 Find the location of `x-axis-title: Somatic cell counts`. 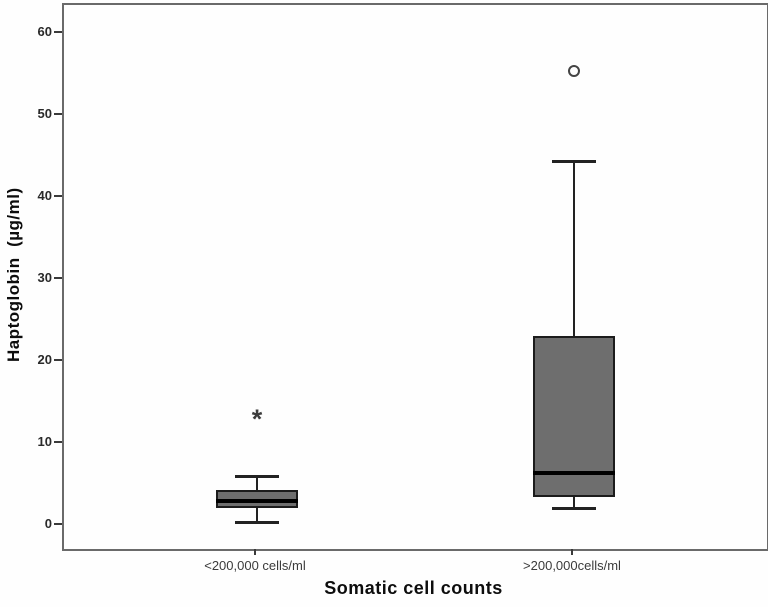

x-axis-title: Somatic cell counts is located at coordinates (413, 588).